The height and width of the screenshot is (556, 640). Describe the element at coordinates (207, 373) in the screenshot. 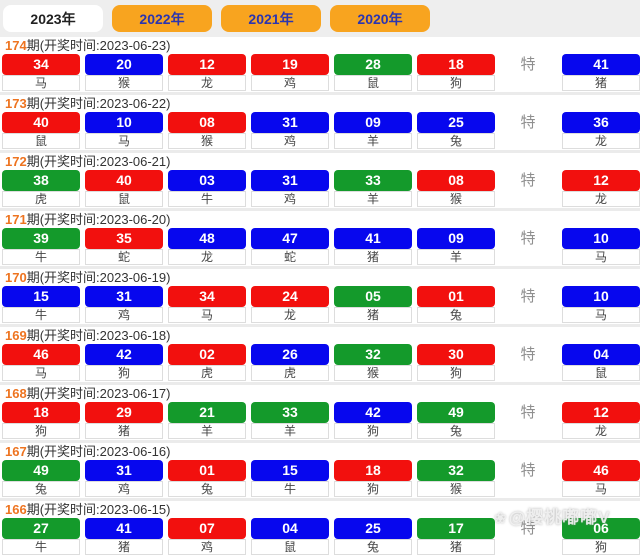

I see `zodiac-label: 虎` at that location.